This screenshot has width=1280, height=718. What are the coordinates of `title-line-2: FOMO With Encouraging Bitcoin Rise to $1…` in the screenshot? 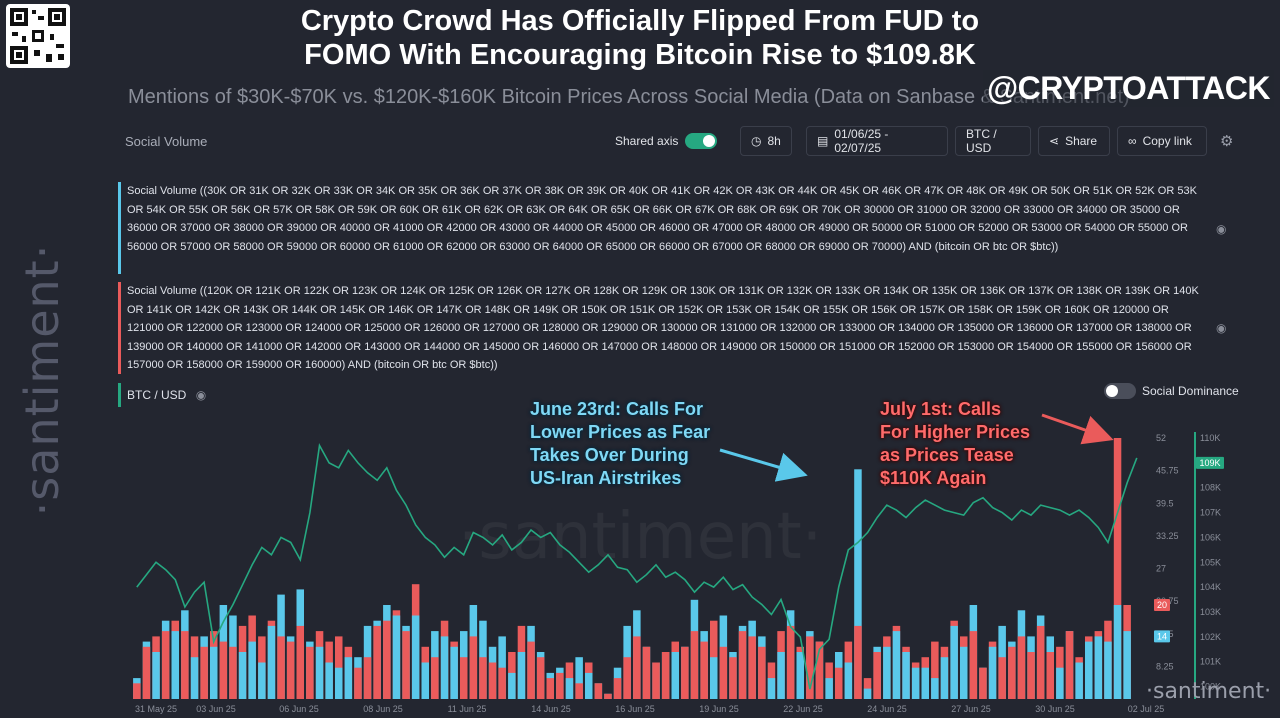 It's located at (640, 55).